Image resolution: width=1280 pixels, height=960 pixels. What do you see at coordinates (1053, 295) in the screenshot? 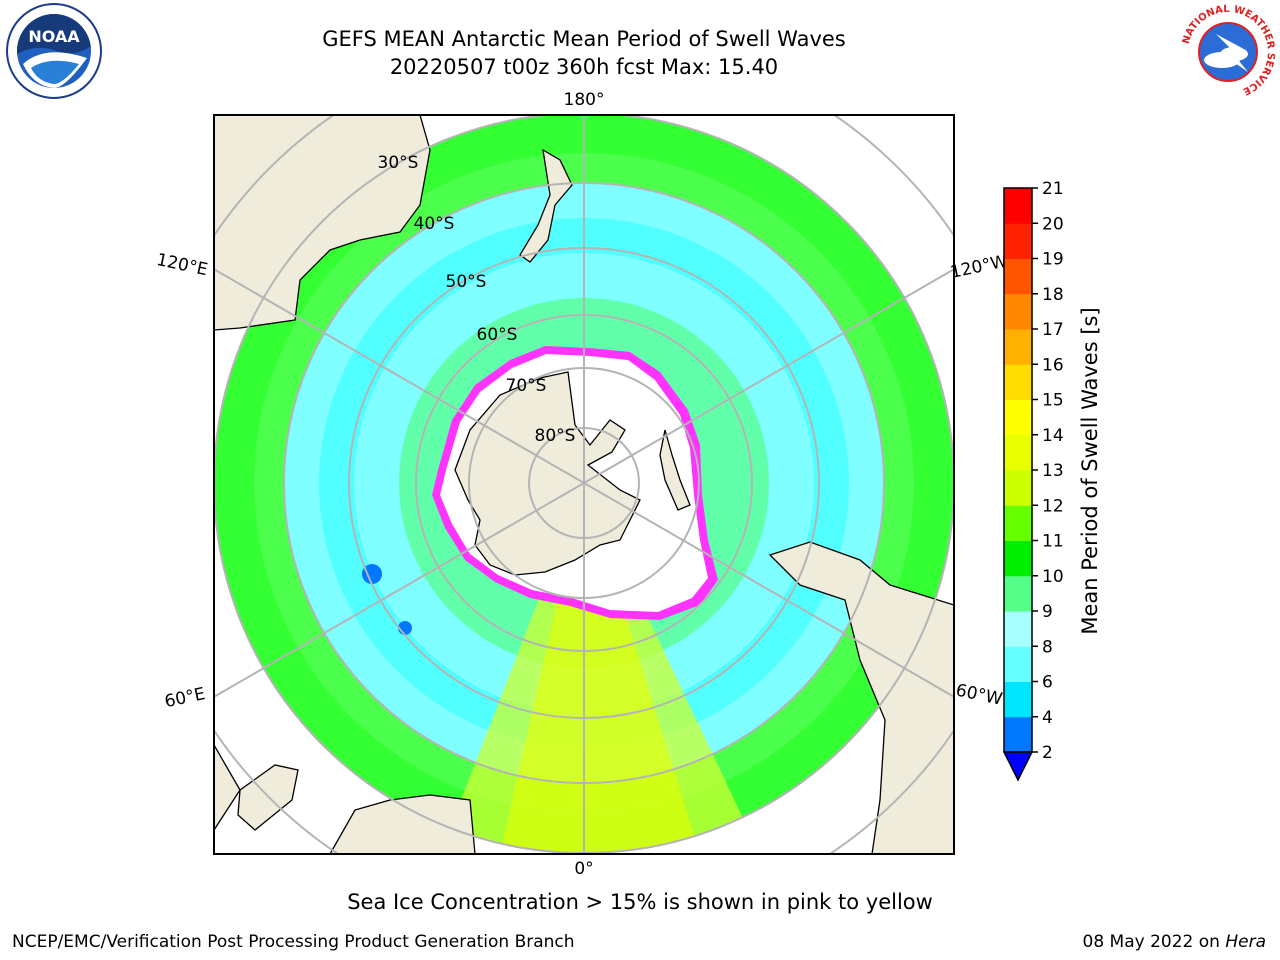
I see `colorbar-tick-label: 18` at bounding box center [1053, 295].